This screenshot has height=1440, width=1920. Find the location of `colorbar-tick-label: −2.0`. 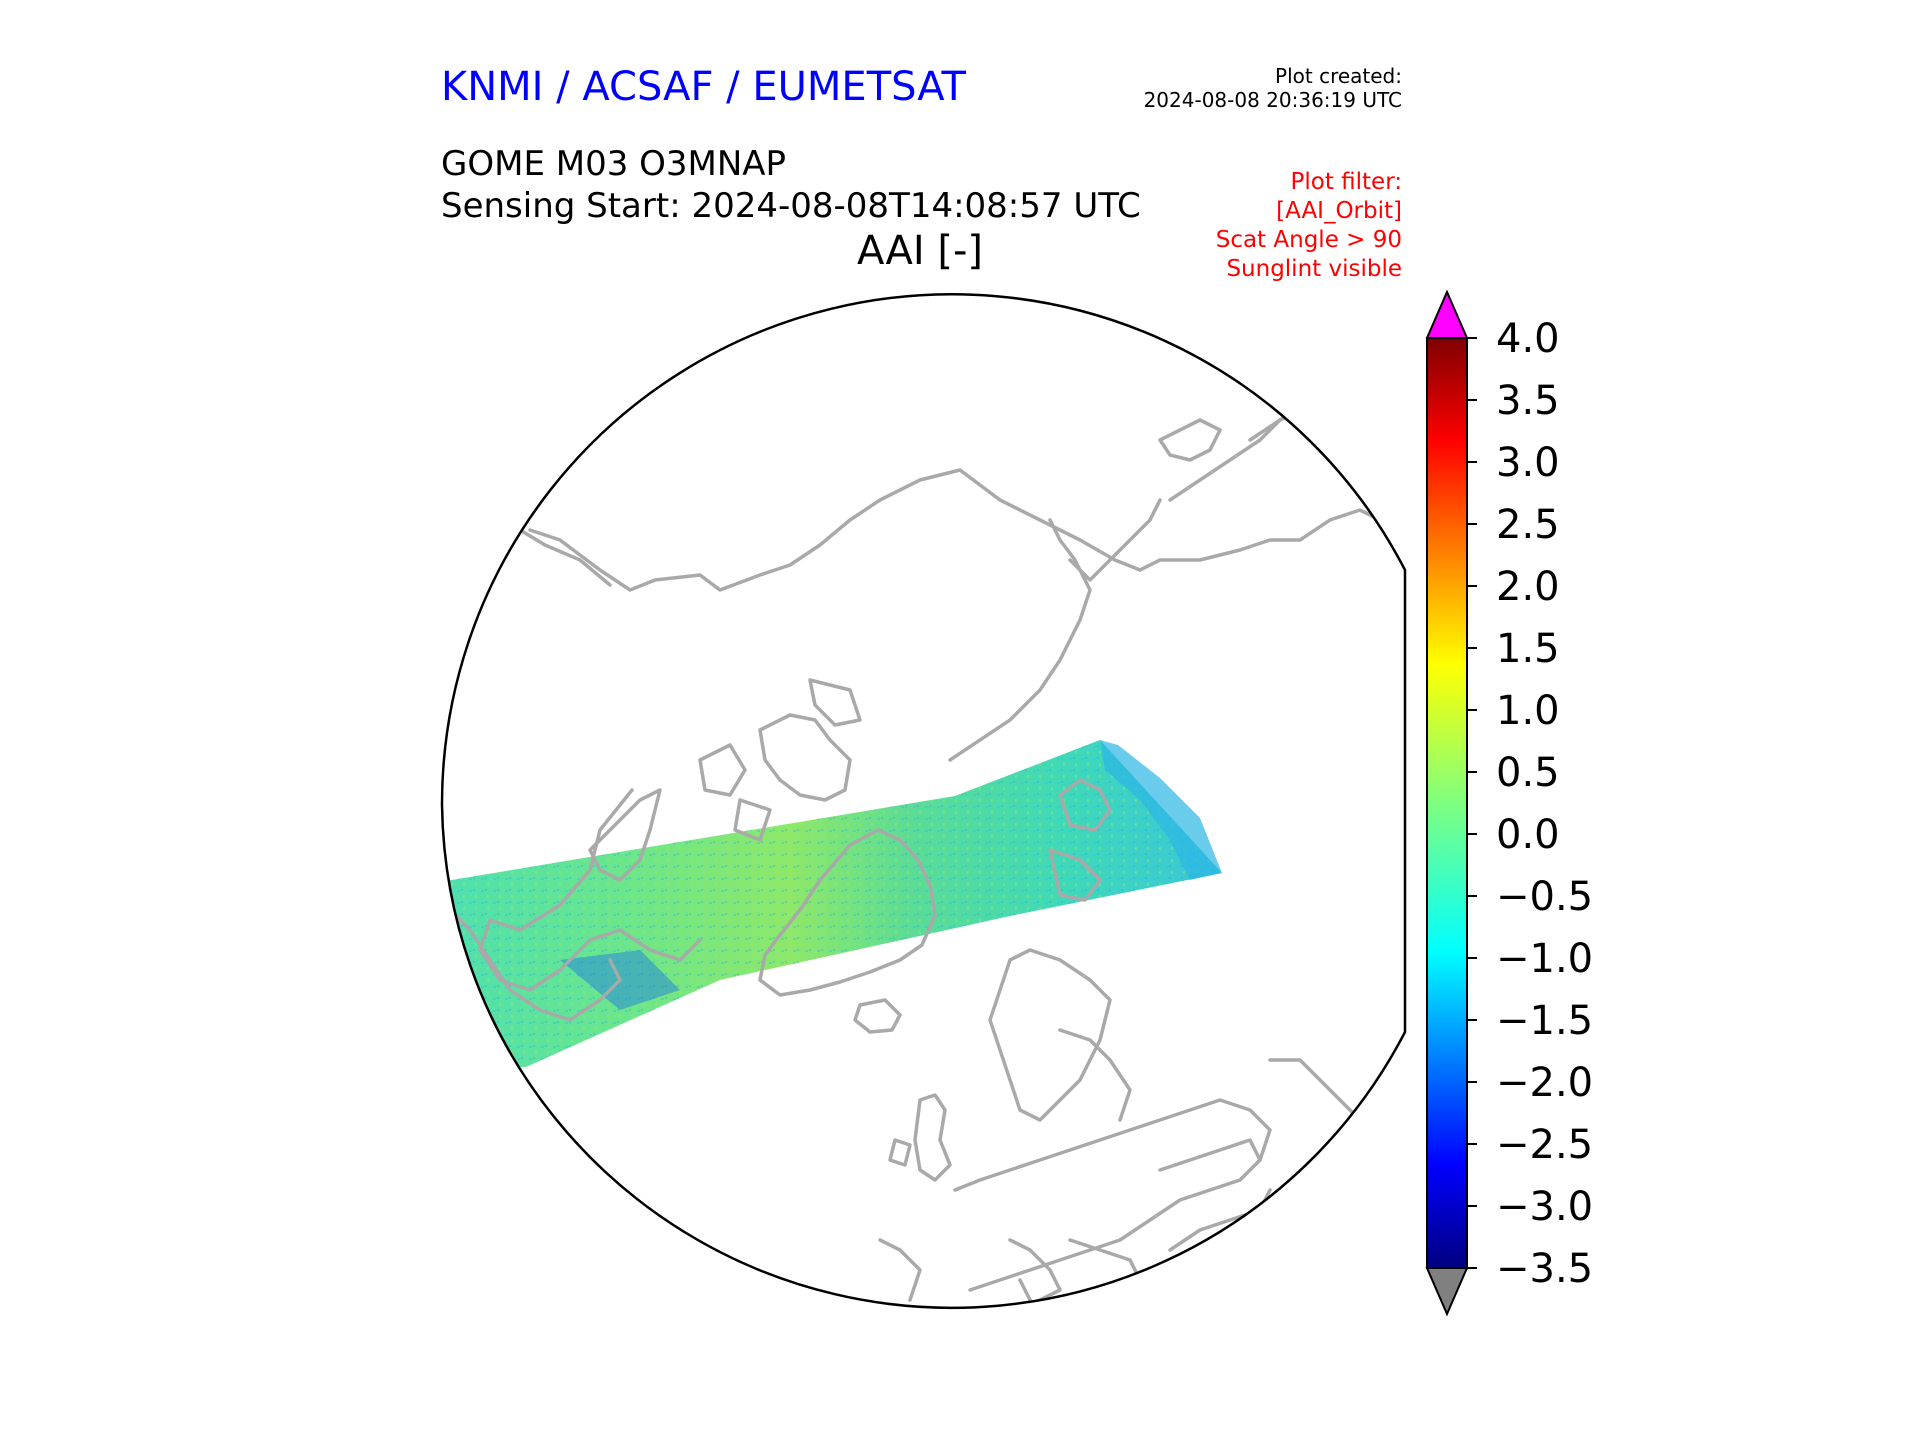

colorbar-tick-label: −2.0 is located at coordinates (1544, 1083).